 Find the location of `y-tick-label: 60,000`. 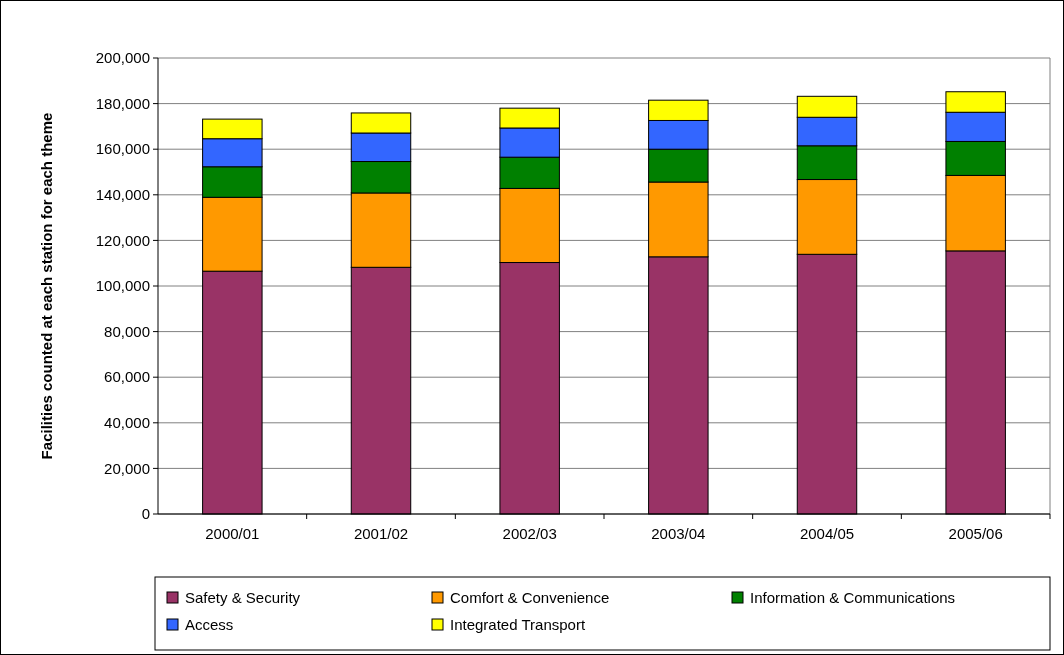

y-tick-label: 60,000 is located at coordinates (127, 377).